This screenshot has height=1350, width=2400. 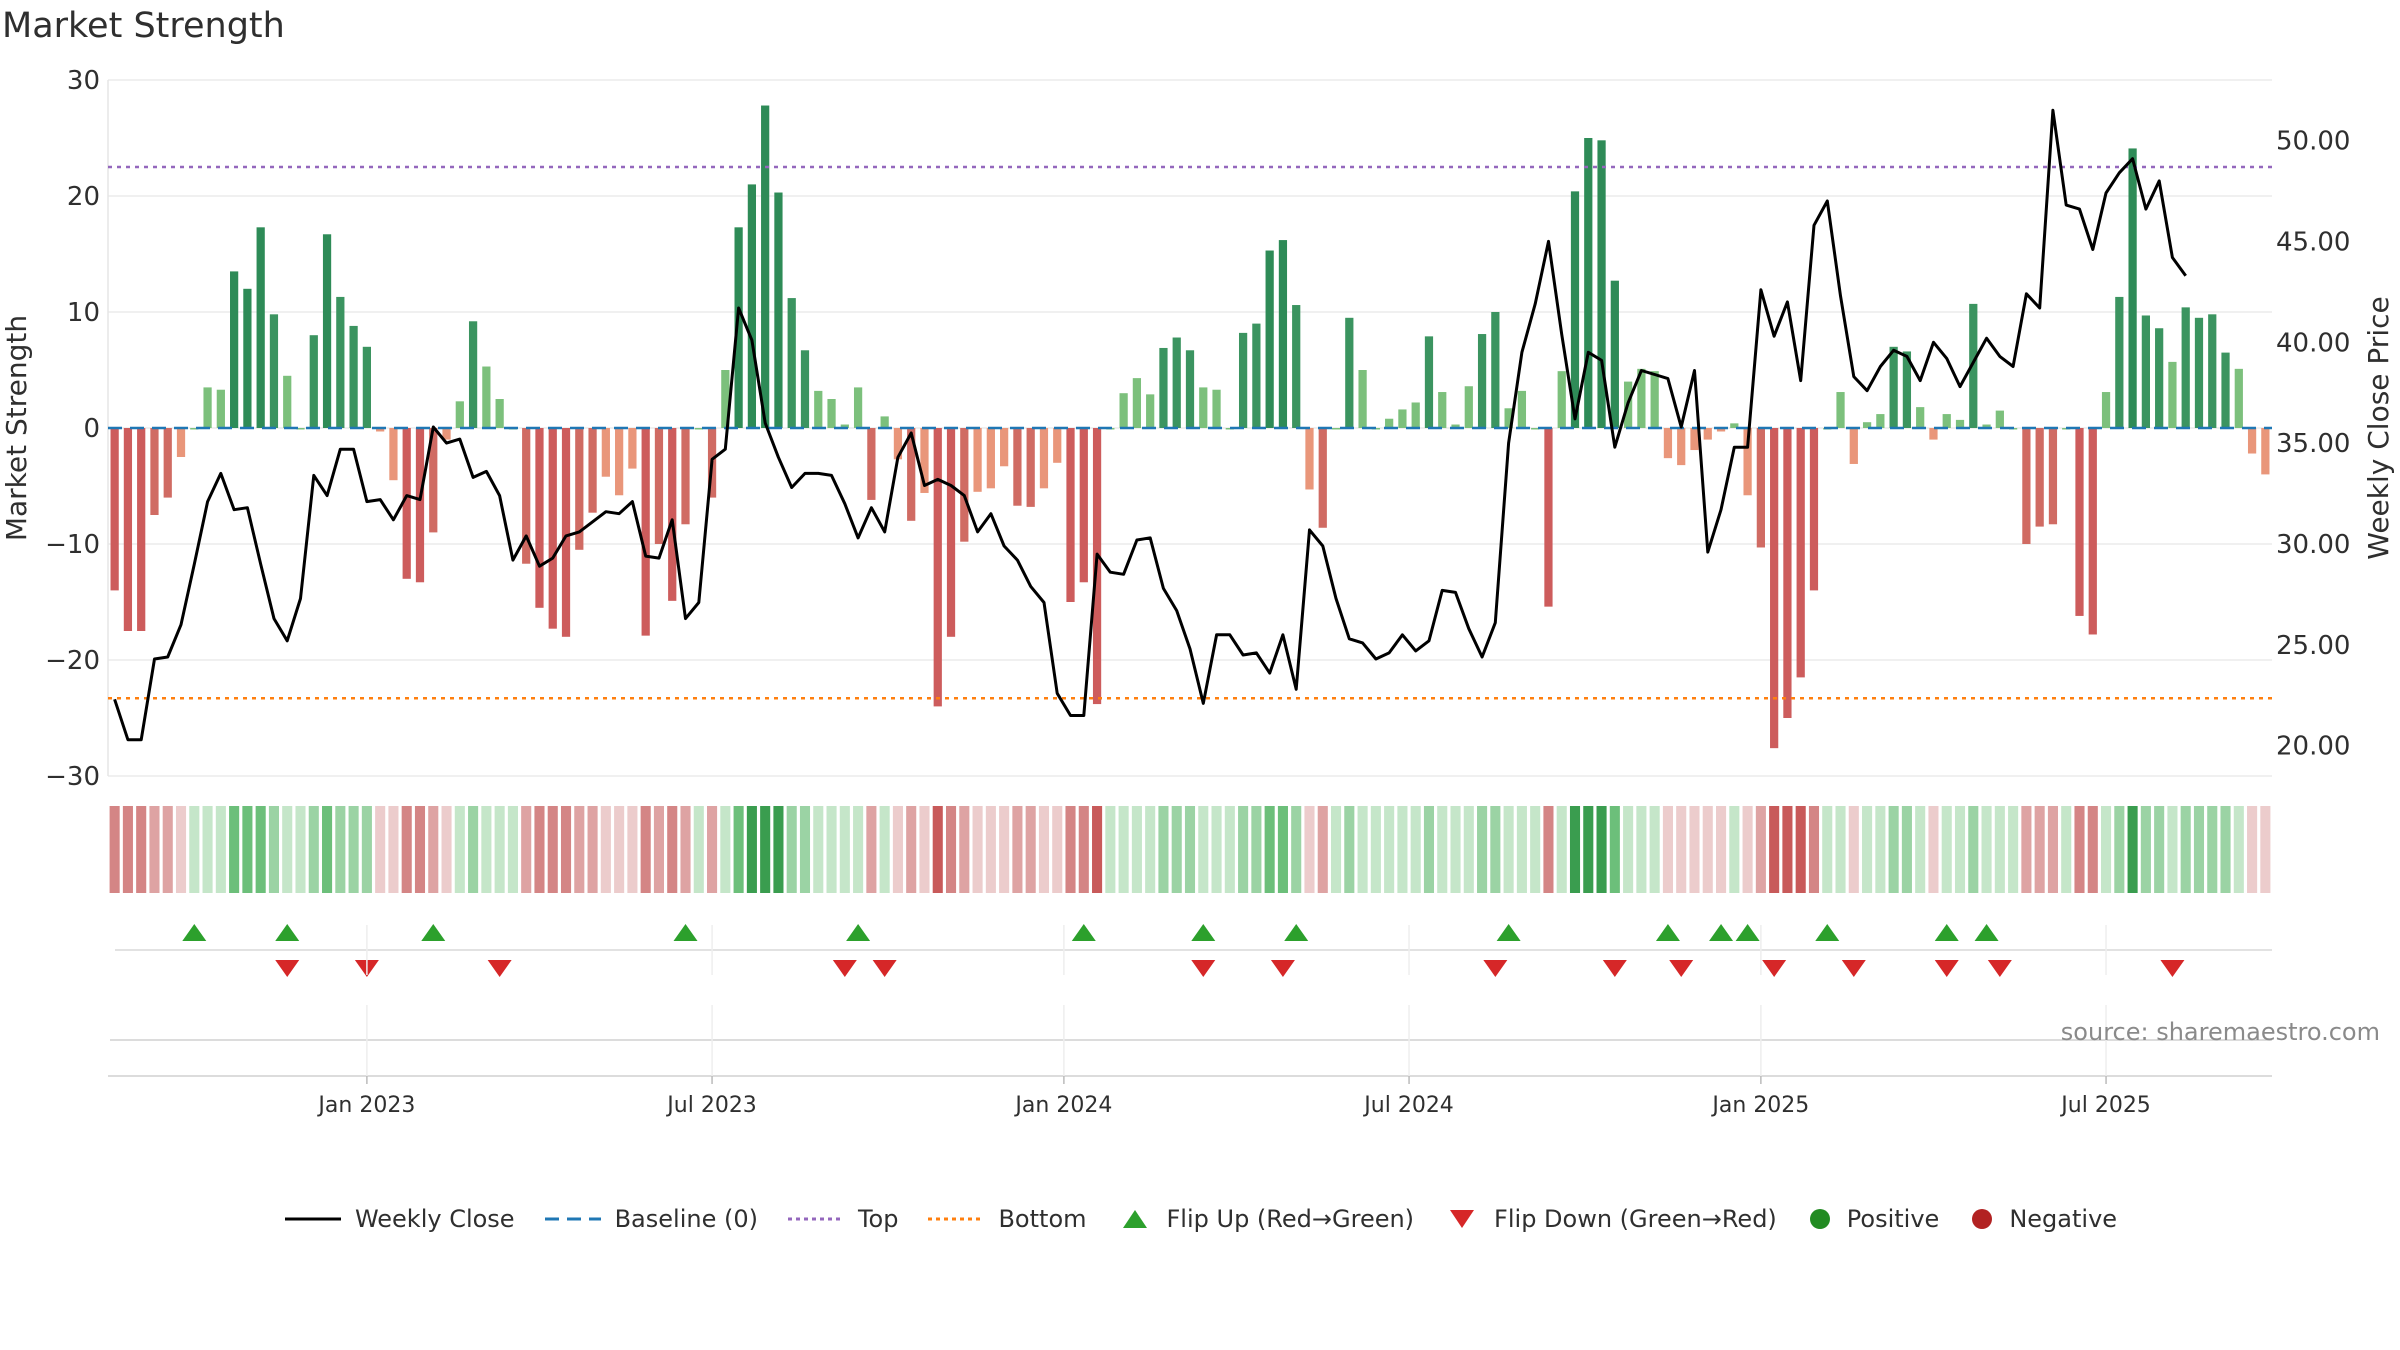 I want to click on legend-item-negative: Negative, so click(x=2042, y=1219).